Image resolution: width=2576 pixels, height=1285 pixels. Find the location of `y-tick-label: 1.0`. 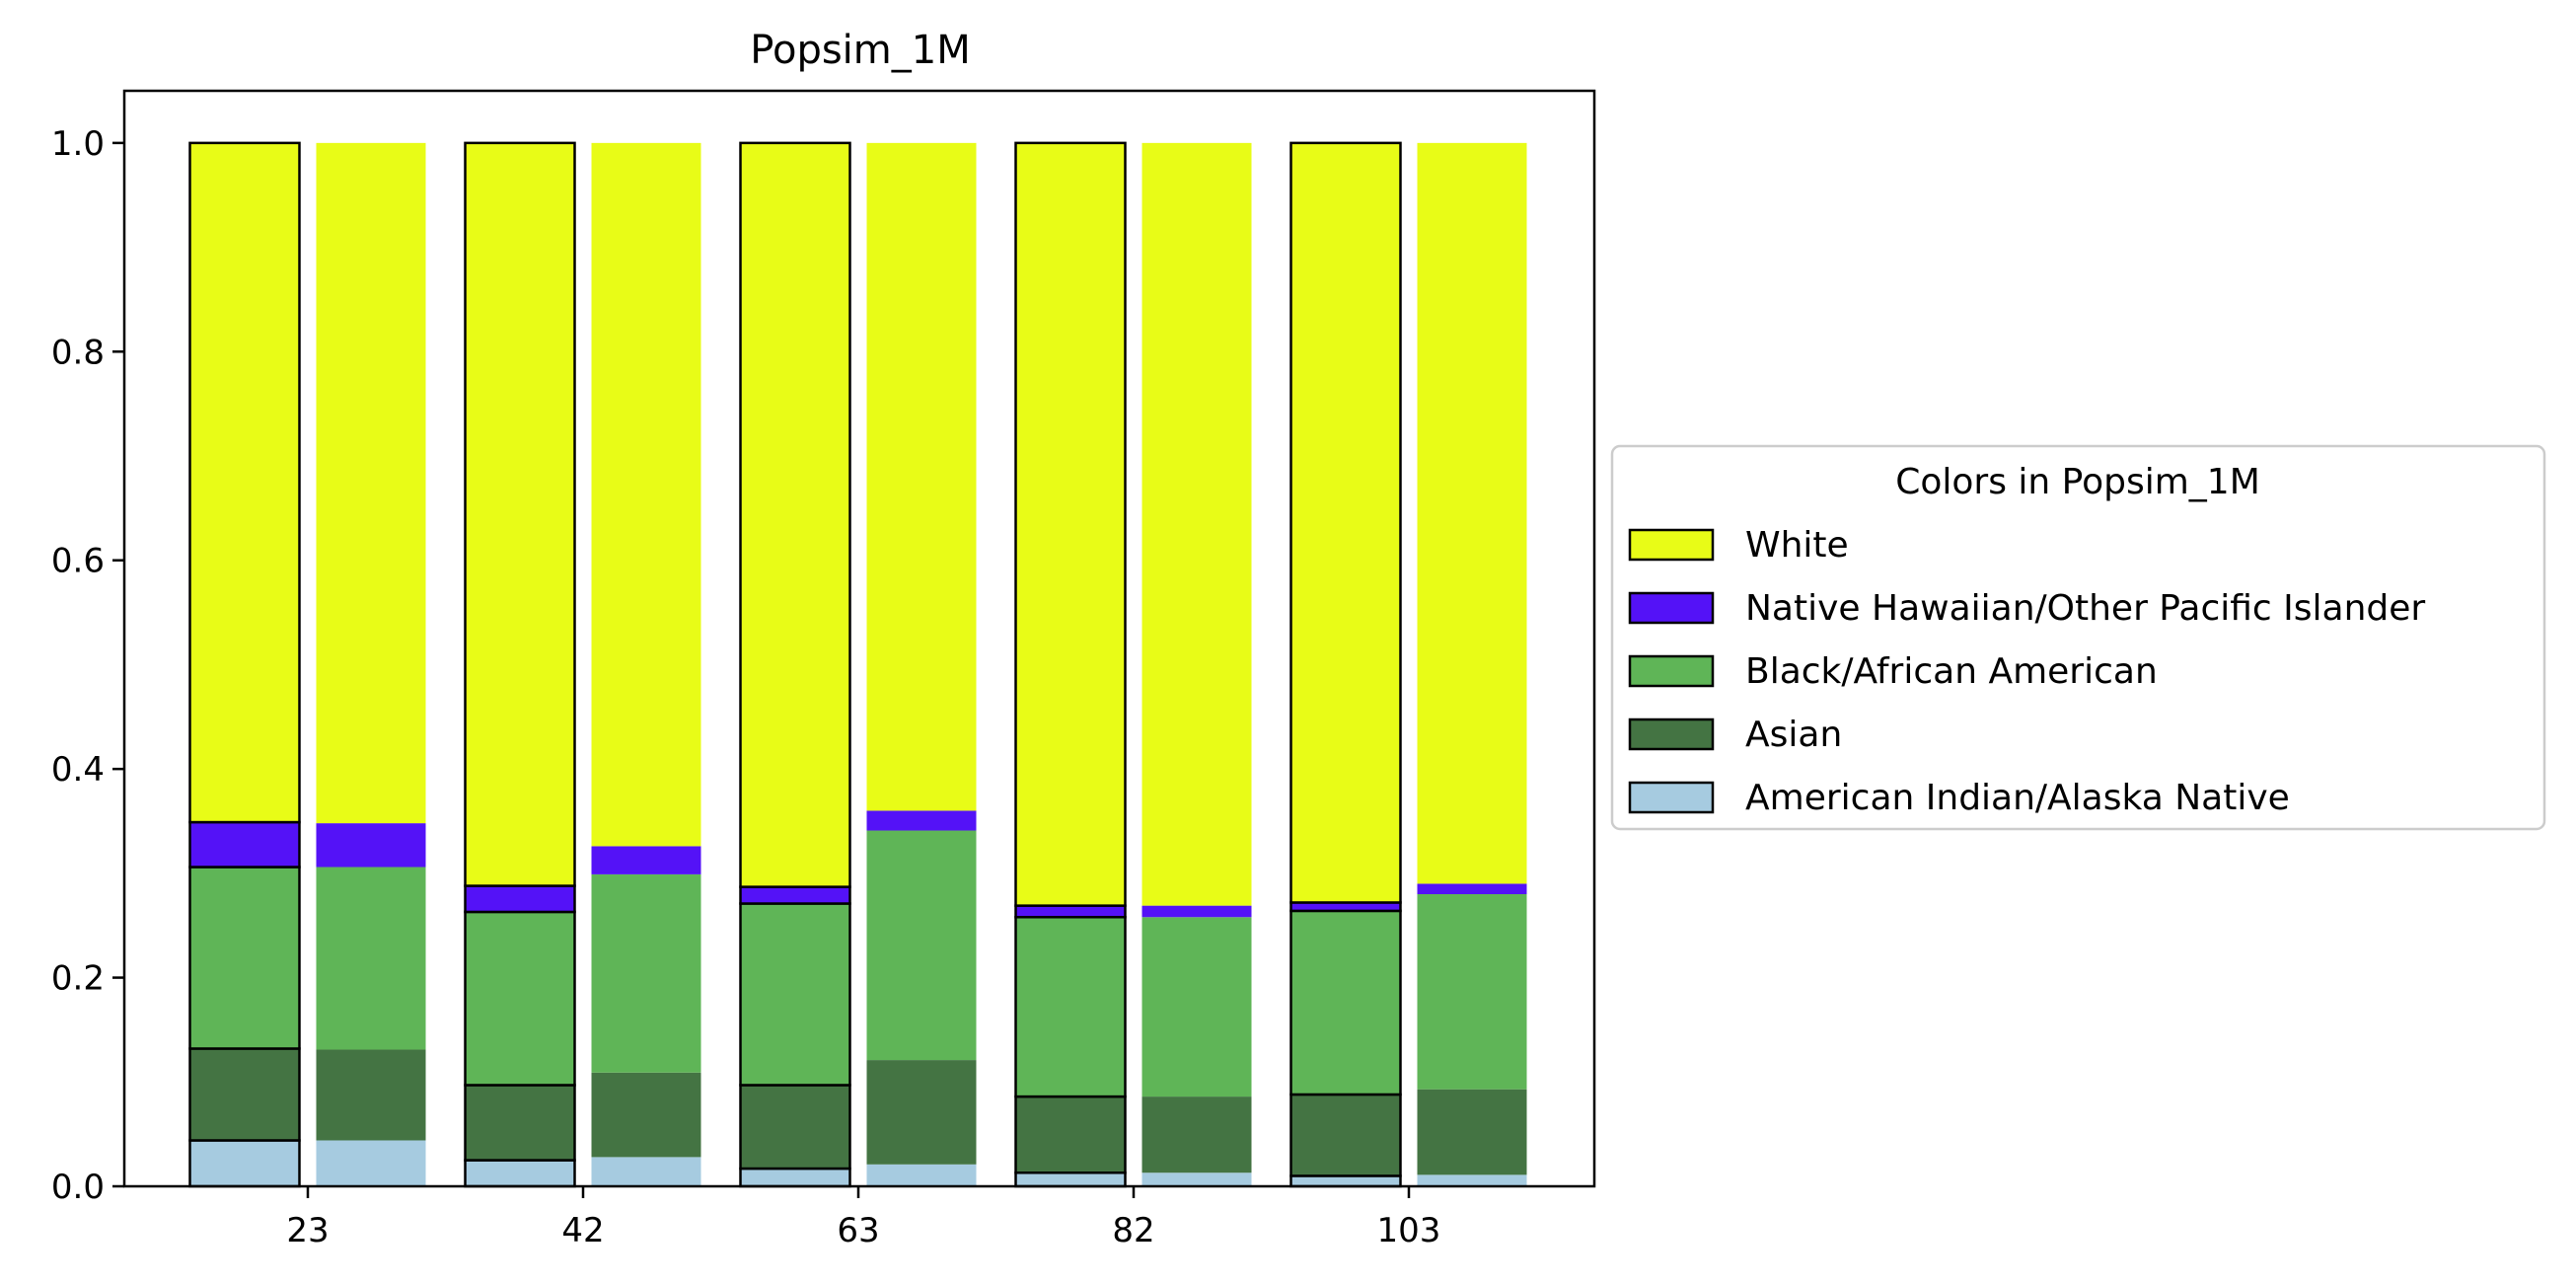

y-tick-label: 1.0 is located at coordinates (78, 144).